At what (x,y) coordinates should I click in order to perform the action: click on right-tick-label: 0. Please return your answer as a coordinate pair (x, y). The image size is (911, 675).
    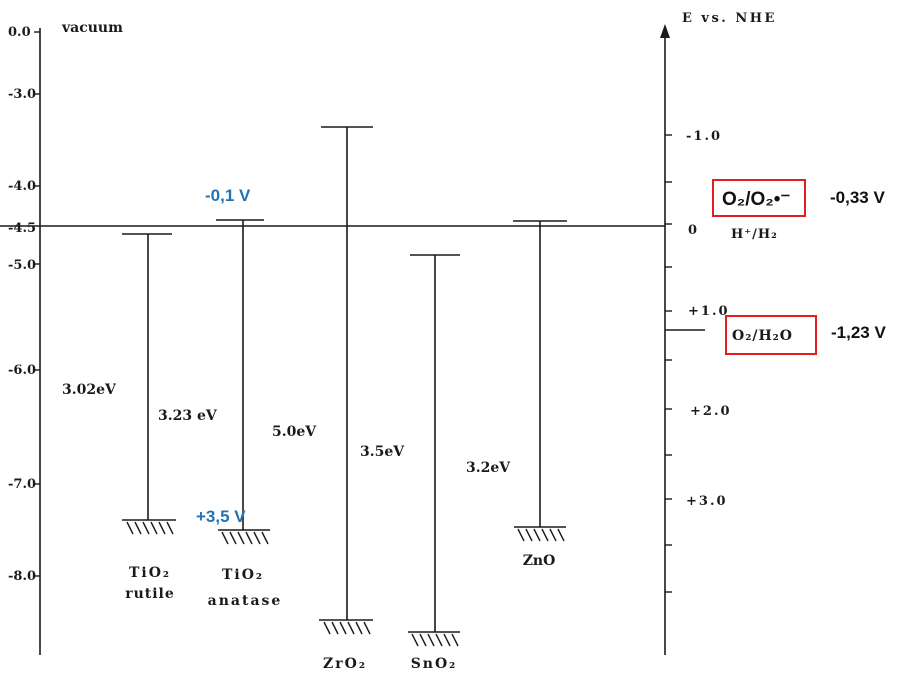
    Looking at the image, I should click on (692, 230).